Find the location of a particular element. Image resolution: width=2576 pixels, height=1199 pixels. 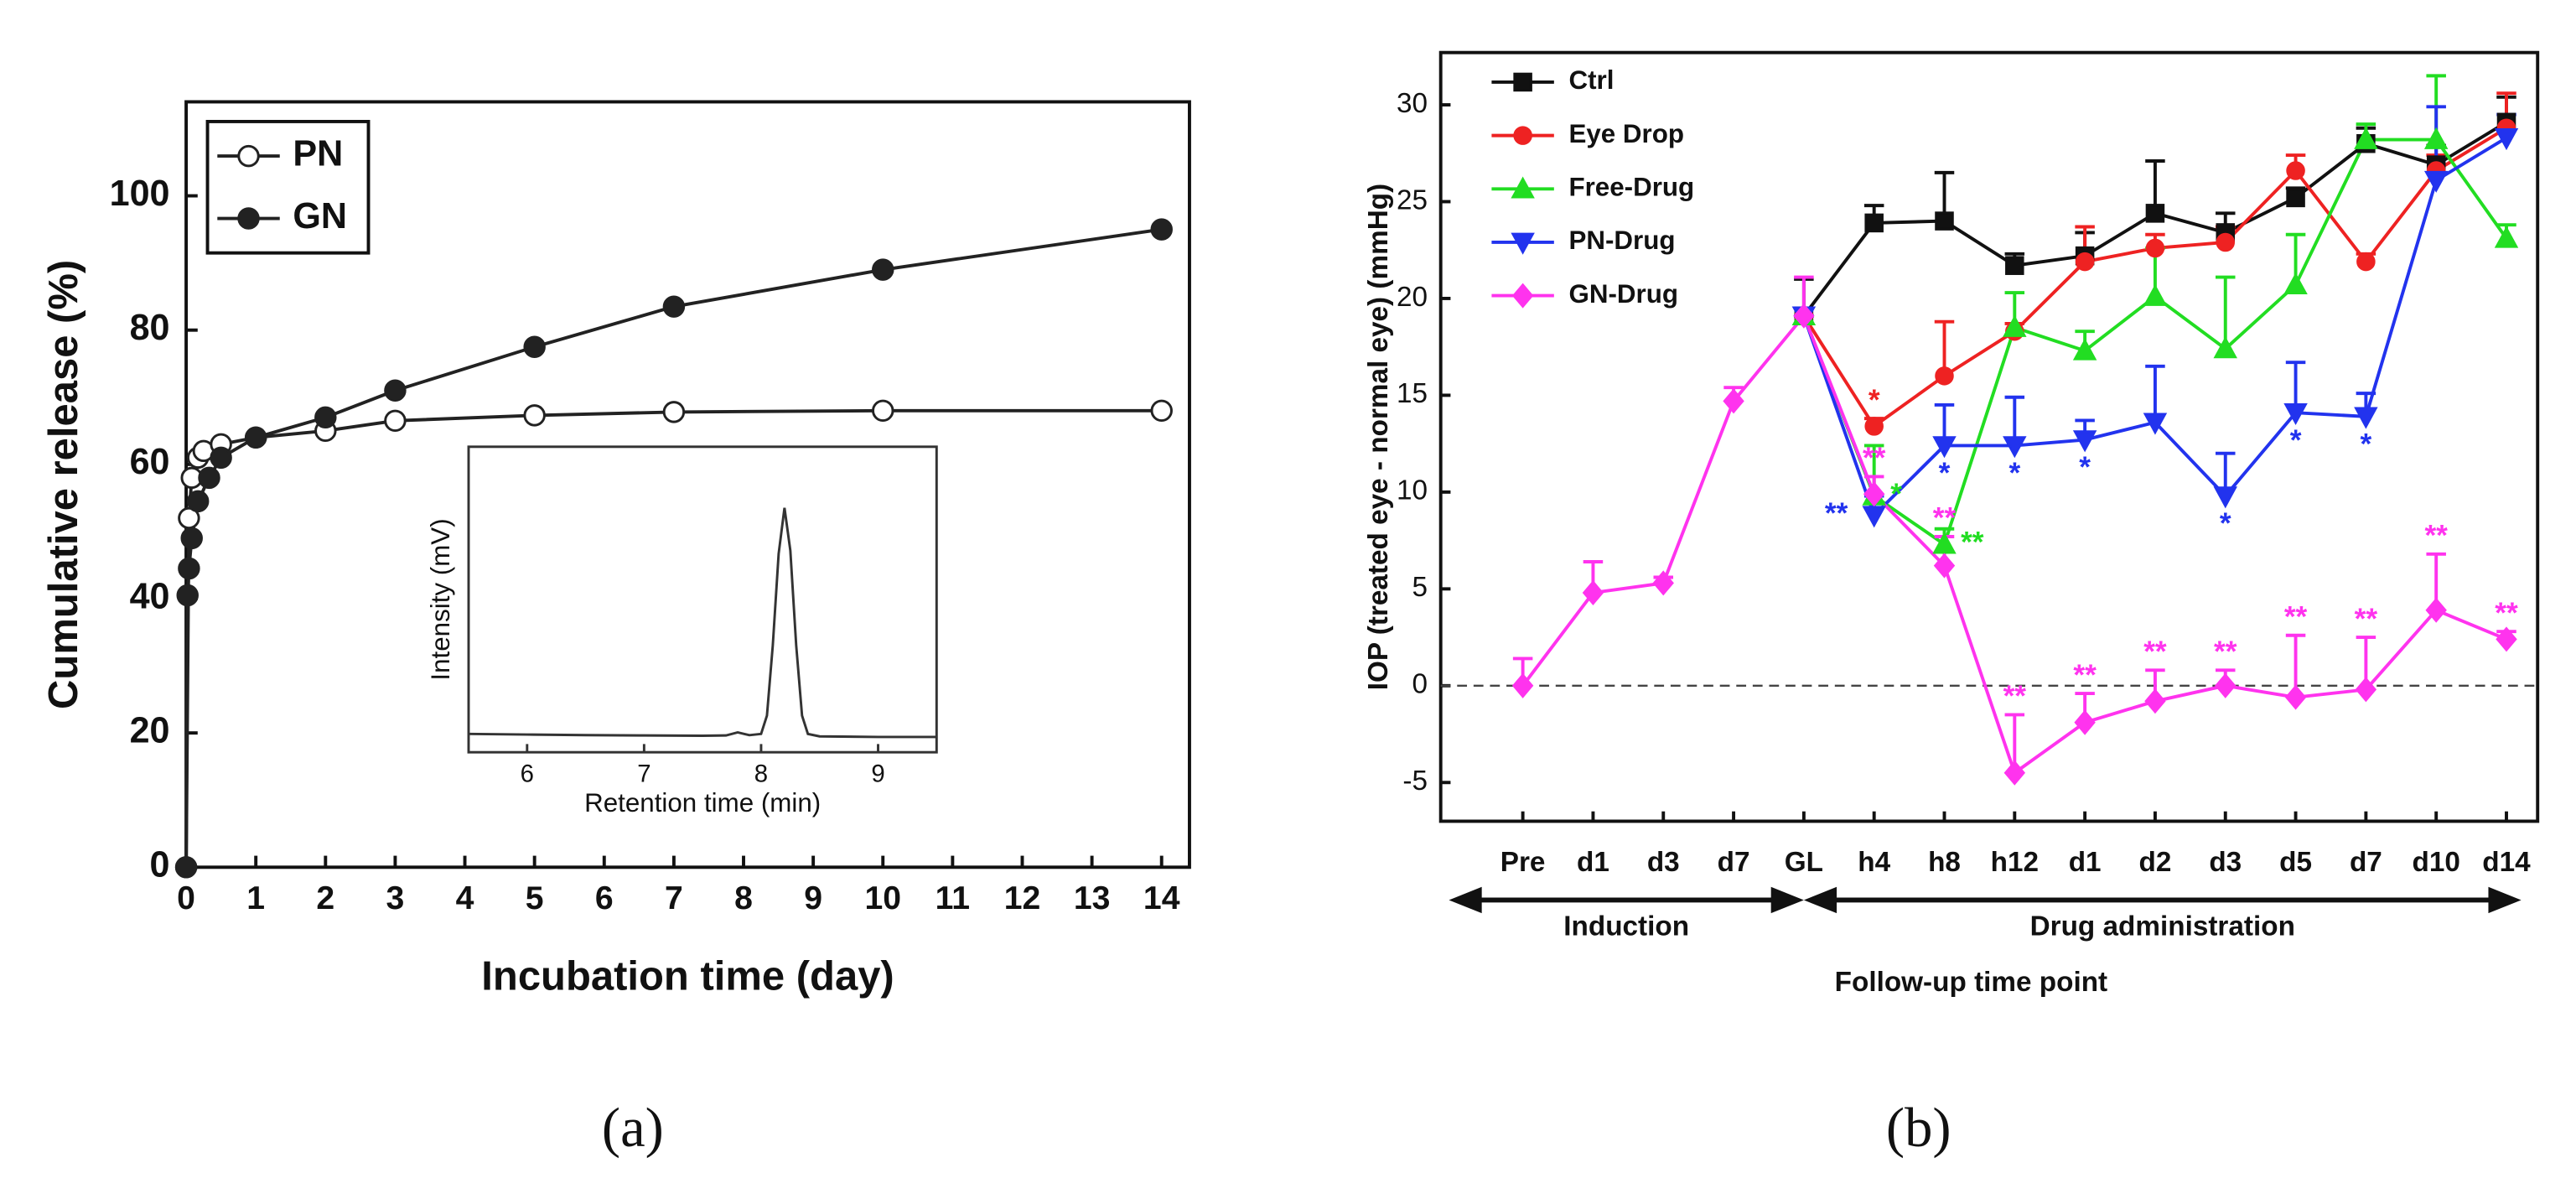

x-tick-label: 2 is located at coordinates (325, 898).